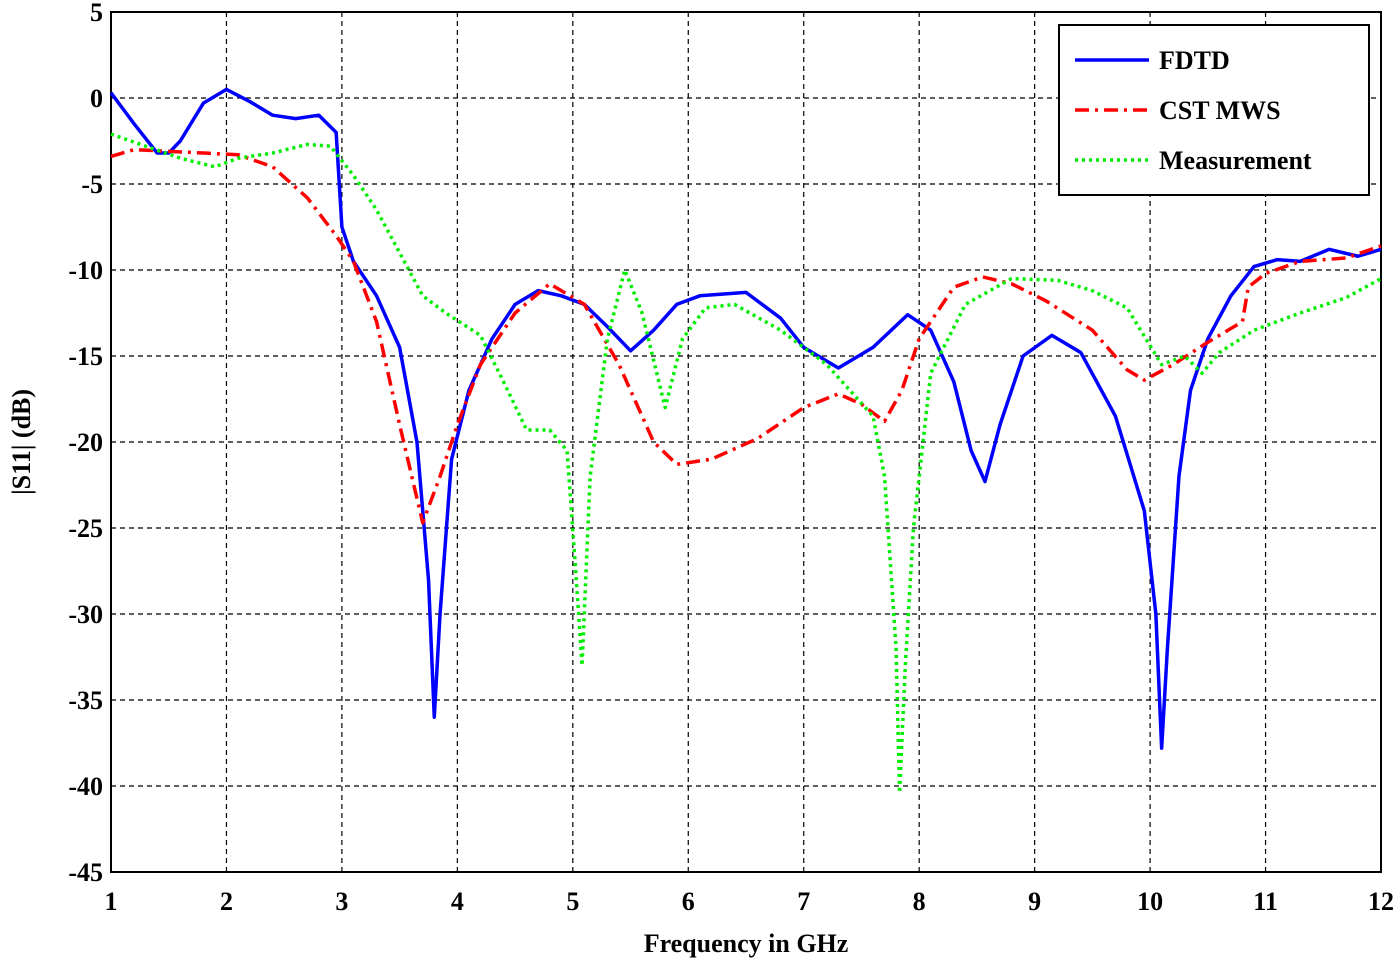 Image resolution: width=1400 pixels, height=970 pixels. Describe the element at coordinates (1381, 901) in the screenshot. I see `x-tick-label: 12` at that location.